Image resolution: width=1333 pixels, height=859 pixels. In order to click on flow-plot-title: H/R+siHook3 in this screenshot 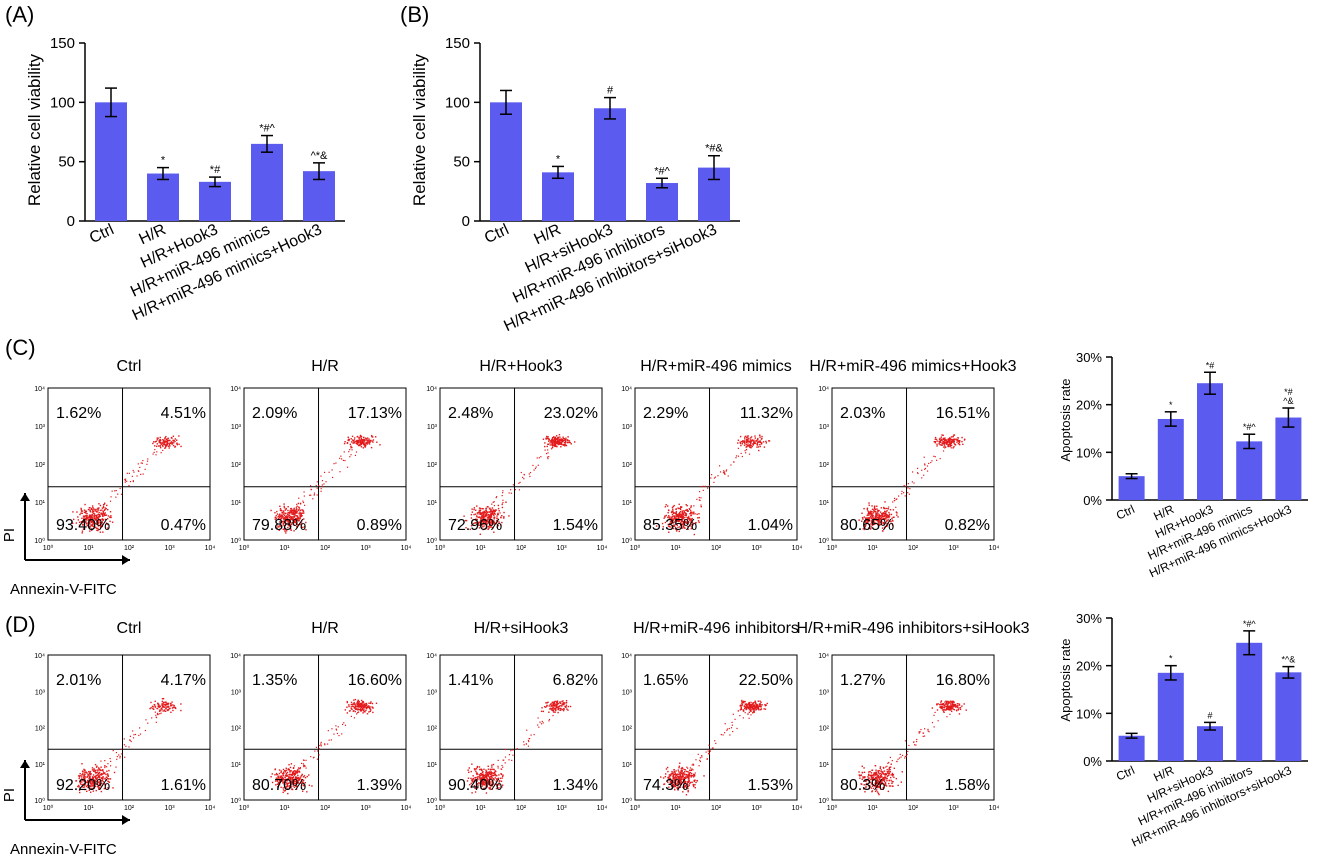, I will do `click(521, 628)`.